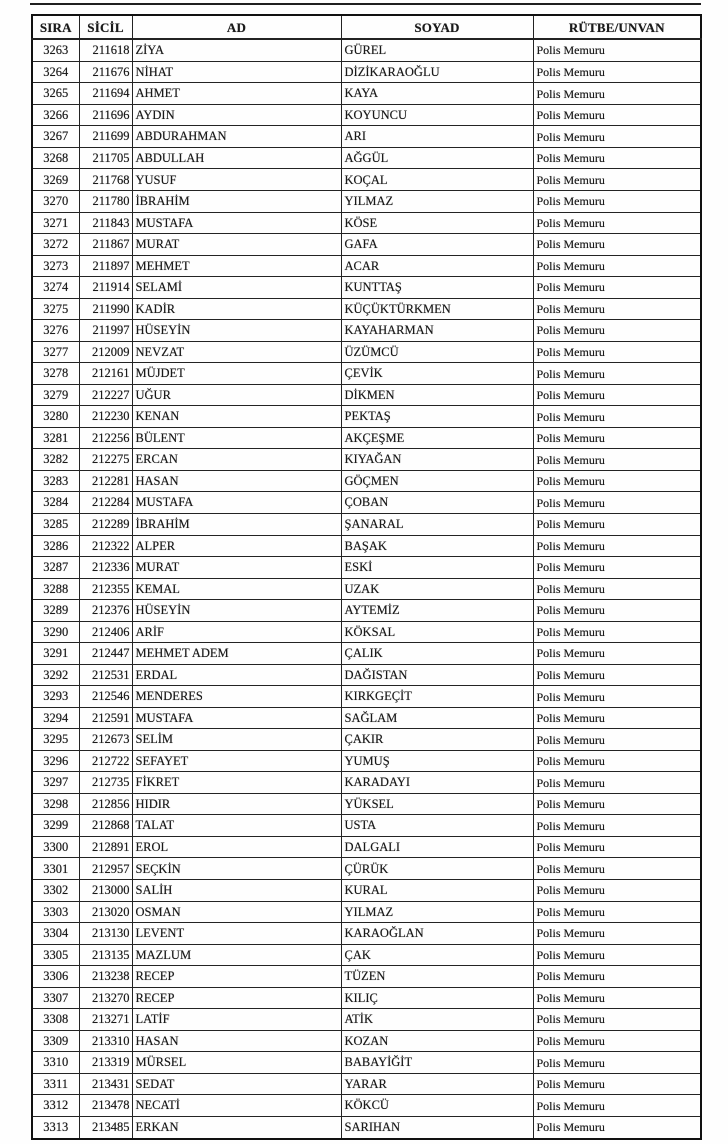 Image resolution: width=728 pixels, height=1144 pixels. Describe the element at coordinates (55, 1062) in the screenshot. I see `cell-sira: 3310` at that location.